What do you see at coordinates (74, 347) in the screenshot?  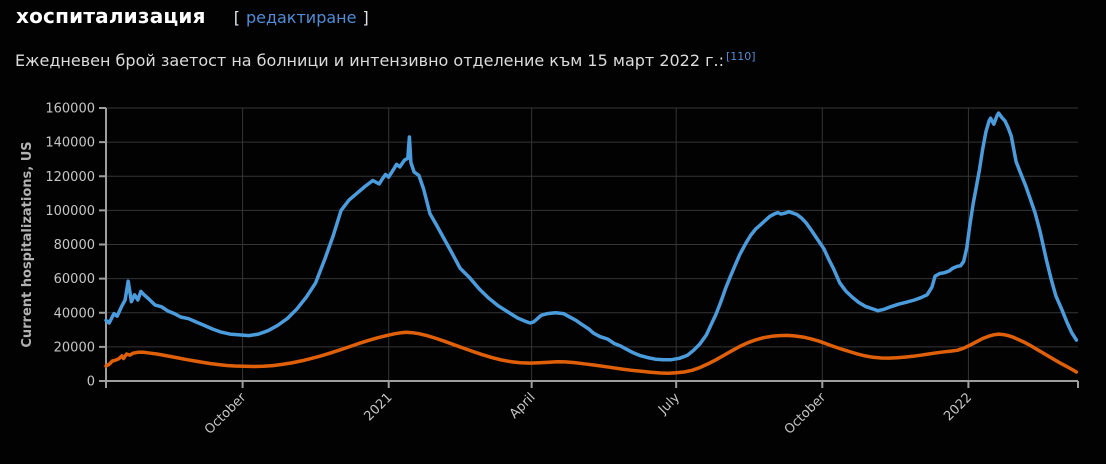 I see `y-tick-label: 20000` at bounding box center [74, 347].